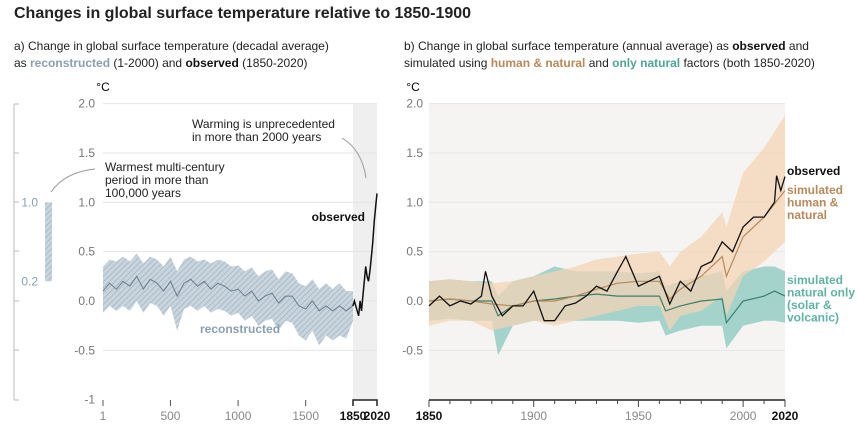 This screenshot has width=857, height=433. I want to click on x-tick-label: 1000, so click(238, 416).